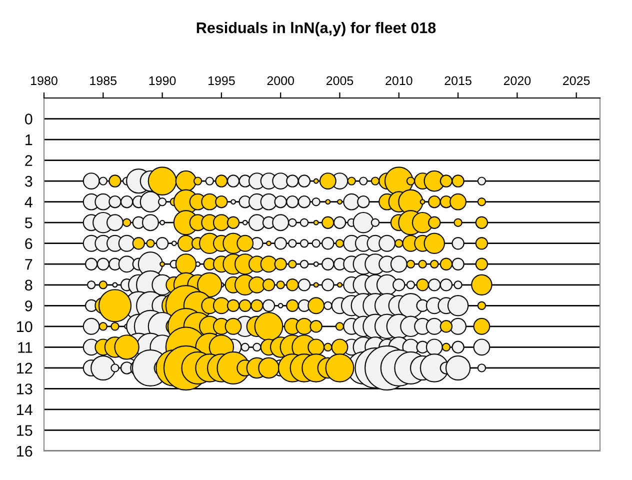  What do you see at coordinates (399, 81) in the screenshot?
I see `x-tick-label: 2010` at bounding box center [399, 81].